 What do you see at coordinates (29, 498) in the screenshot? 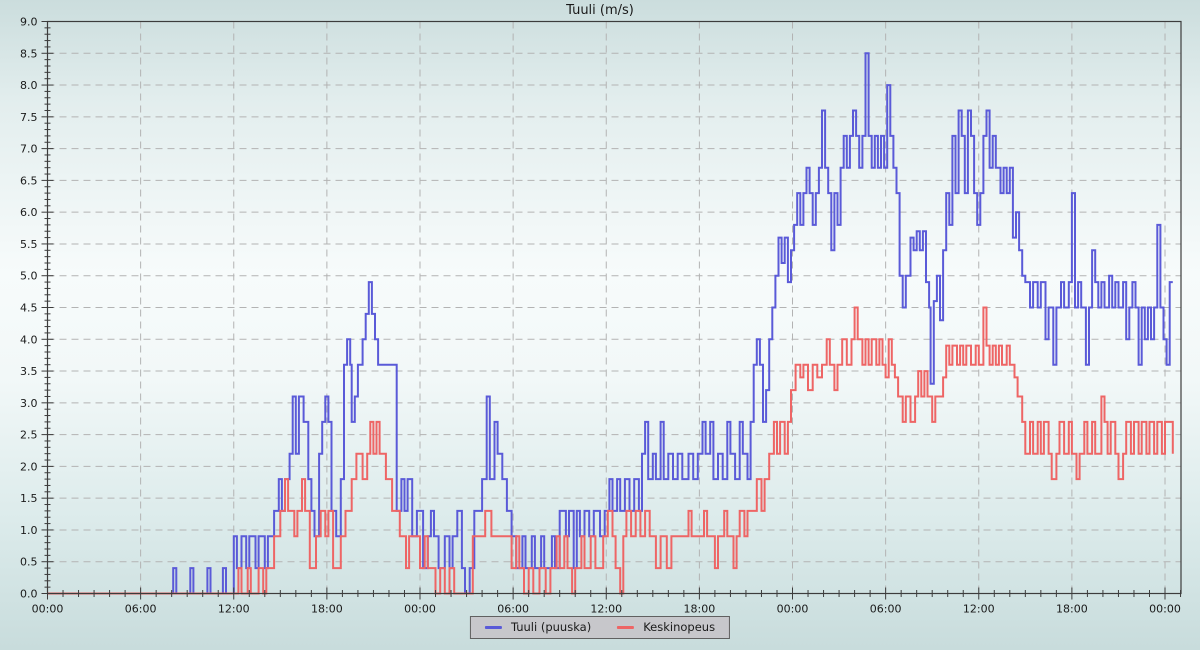
I see `y-tick-label: 1.5` at bounding box center [29, 498].